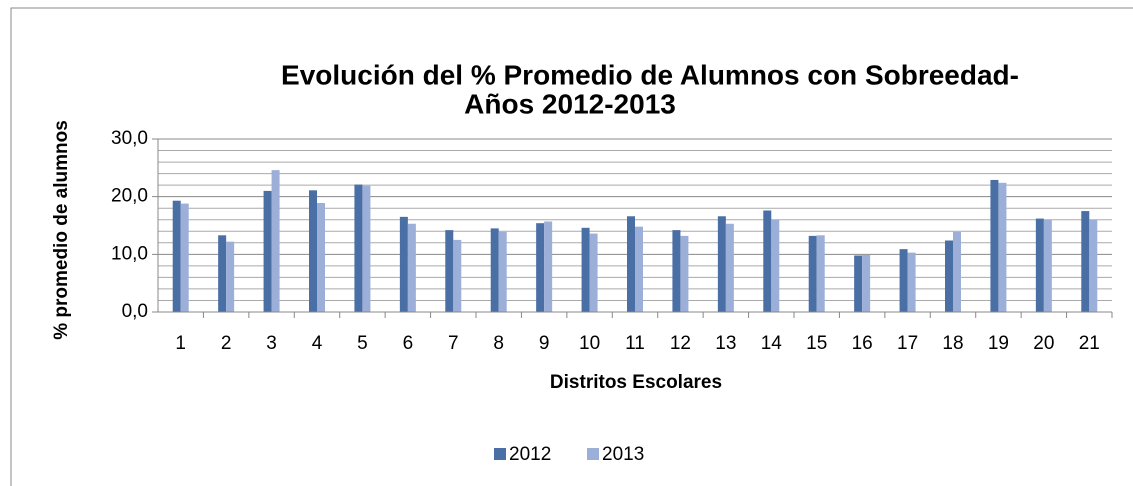  I want to click on x-tick-label: 2, so click(226, 343).